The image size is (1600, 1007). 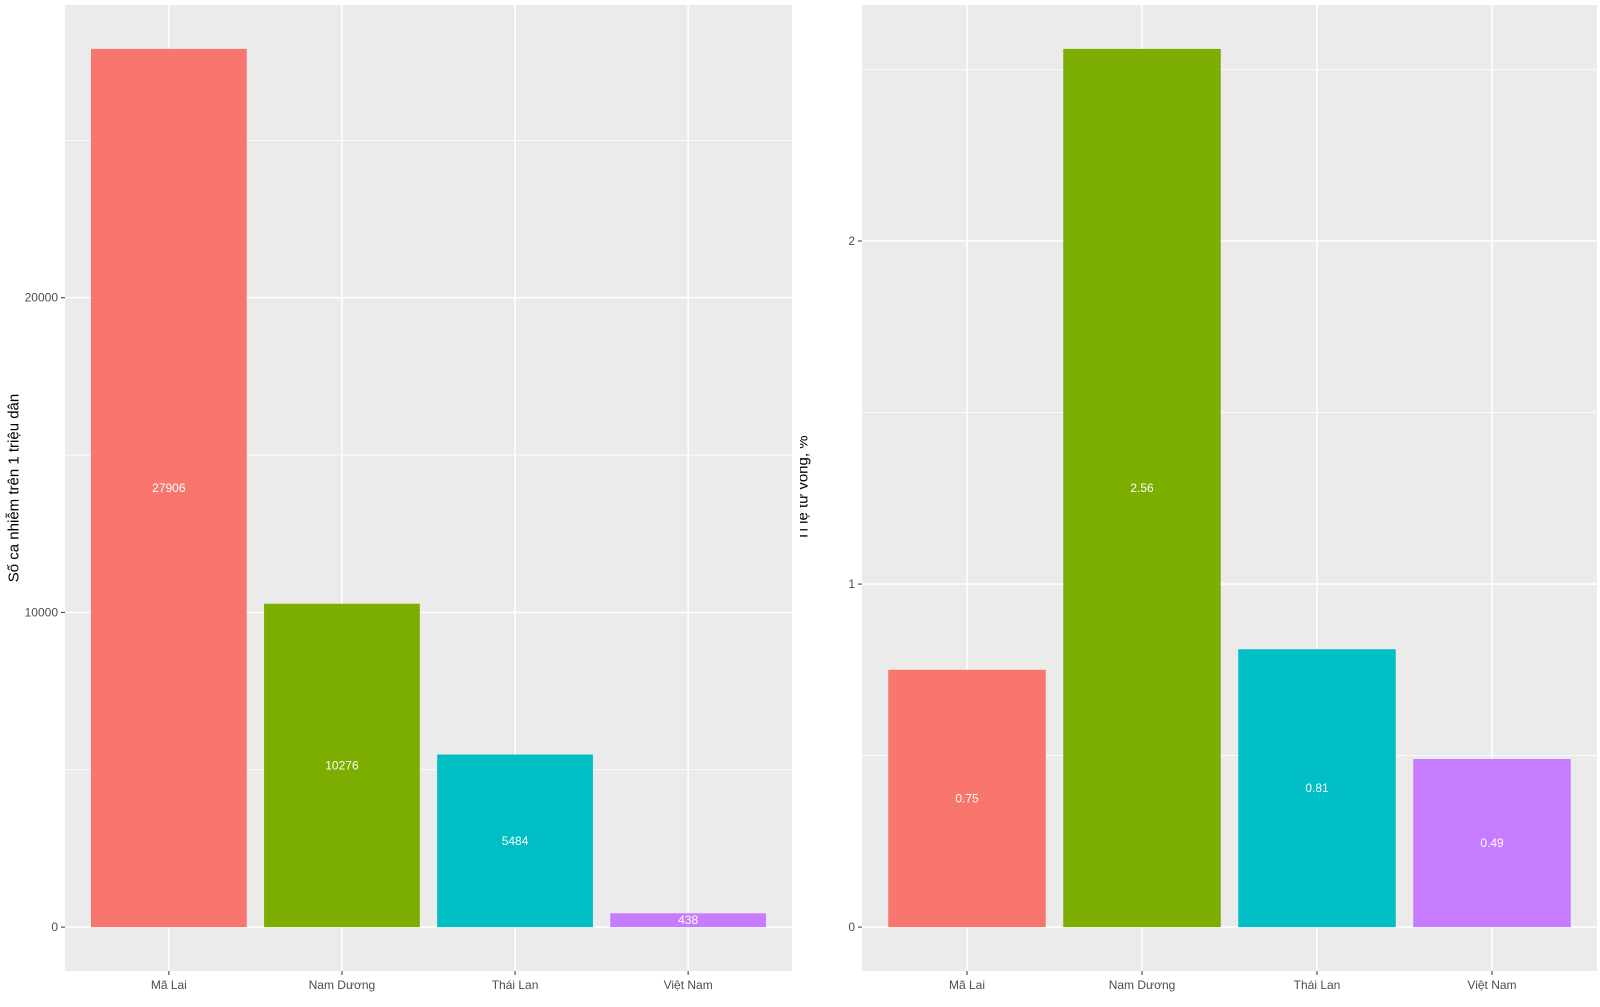 What do you see at coordinates (42, 612) in the screenshot?
I see `y-tick-label: 10000` at bounding box center [42, 612].